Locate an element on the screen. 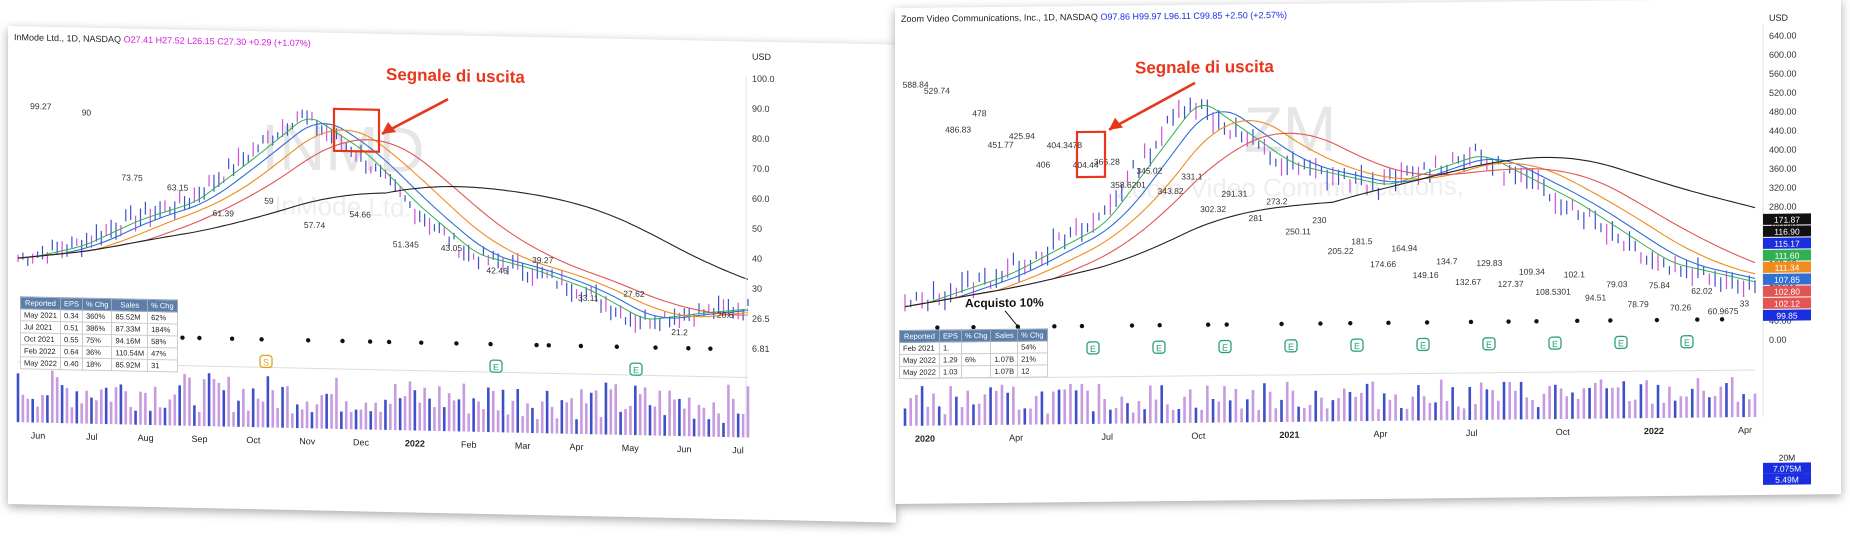 Image resolution: width=1850 pixels, height=541 pixels. price-label: 20.6 is located at coordinates (725, 315).